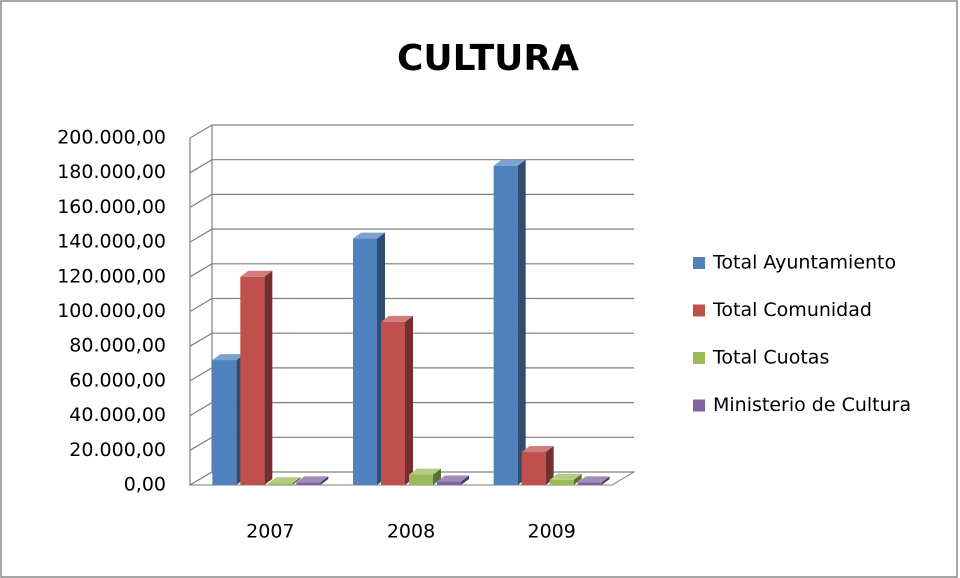 This screenshot has width=960, height=578. I want to click on y-tick-label: 200.000,00, so click(111, 138).